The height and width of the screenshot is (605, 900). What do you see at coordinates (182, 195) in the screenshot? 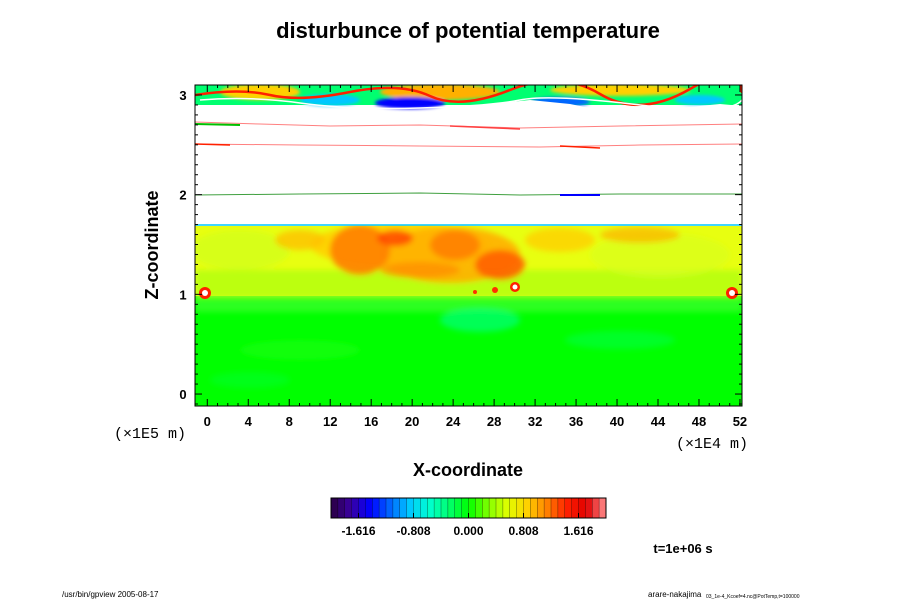
I see `y-tick-label: 2` at bounding box center [182, 195].